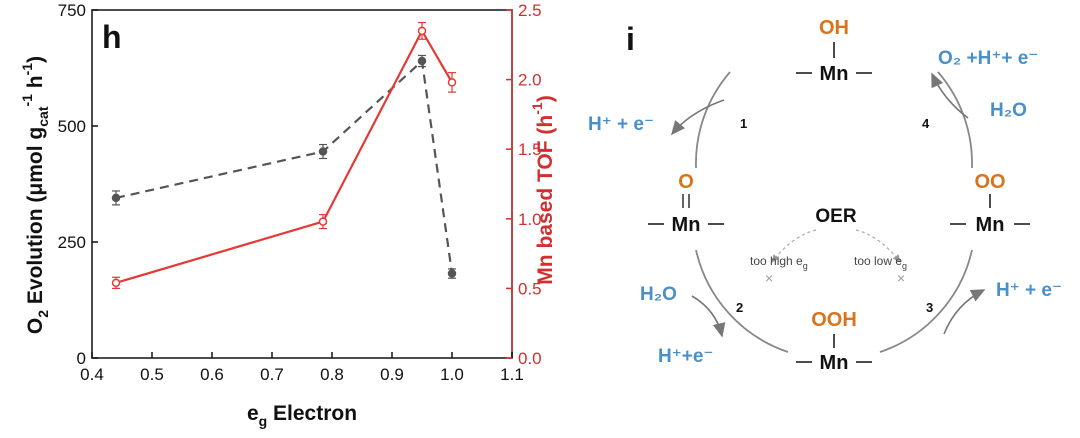 This screenshot has height=438, width=1080. Describe the element at coordinates (272, 374) in the screenshot. I see `x-tick-label: 0.7` at that location.